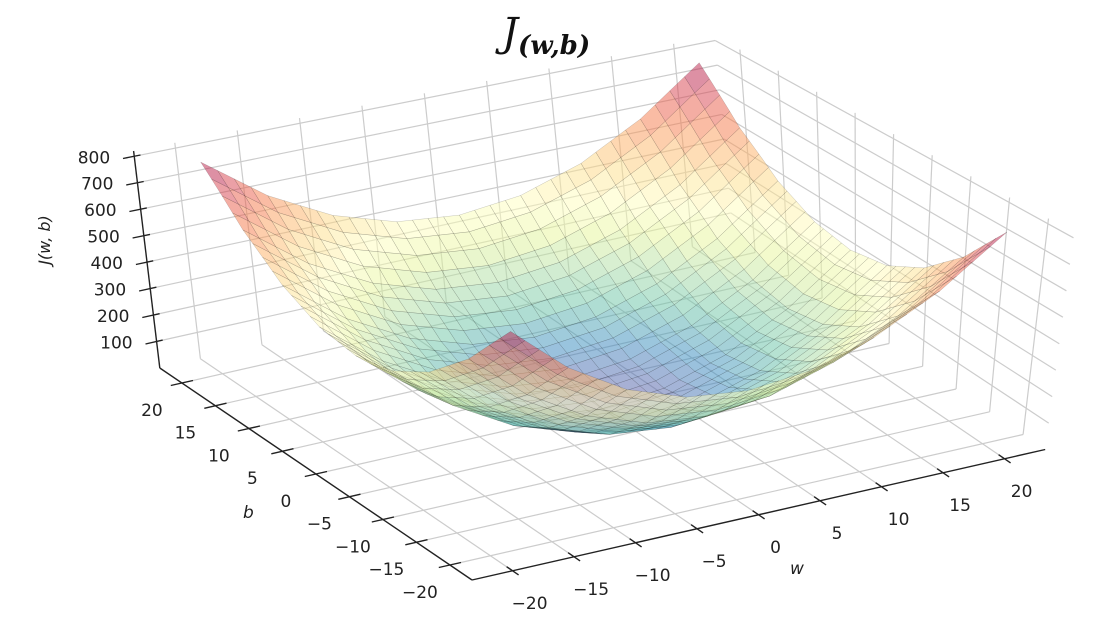 The image size is (1110, 622). Describe the element at coordinates (97, 185) in the screenshot. I see `z-tick-label: 700` at that location.